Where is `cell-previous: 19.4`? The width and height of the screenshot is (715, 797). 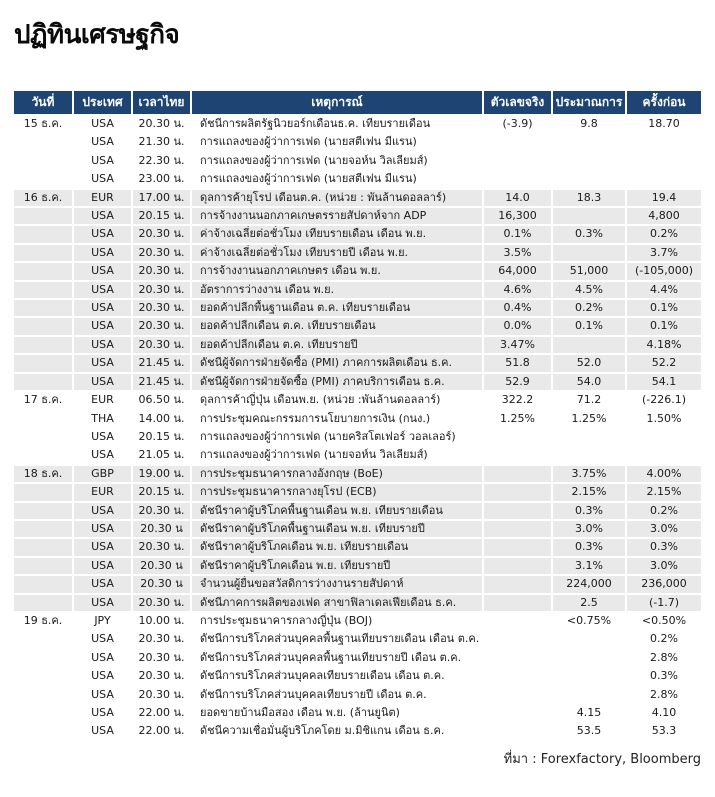
cell-previous: 19.4 is located at coordinates (664, 199).